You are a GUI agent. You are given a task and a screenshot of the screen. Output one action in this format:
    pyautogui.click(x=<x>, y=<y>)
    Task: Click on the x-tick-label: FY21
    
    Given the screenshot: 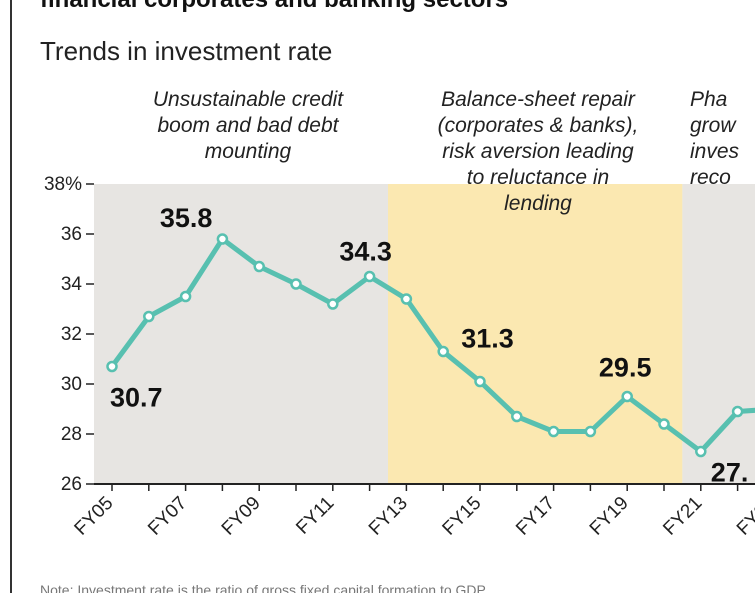 What is the action you would take?
    pyautogui.click(x=682, y=516)
    